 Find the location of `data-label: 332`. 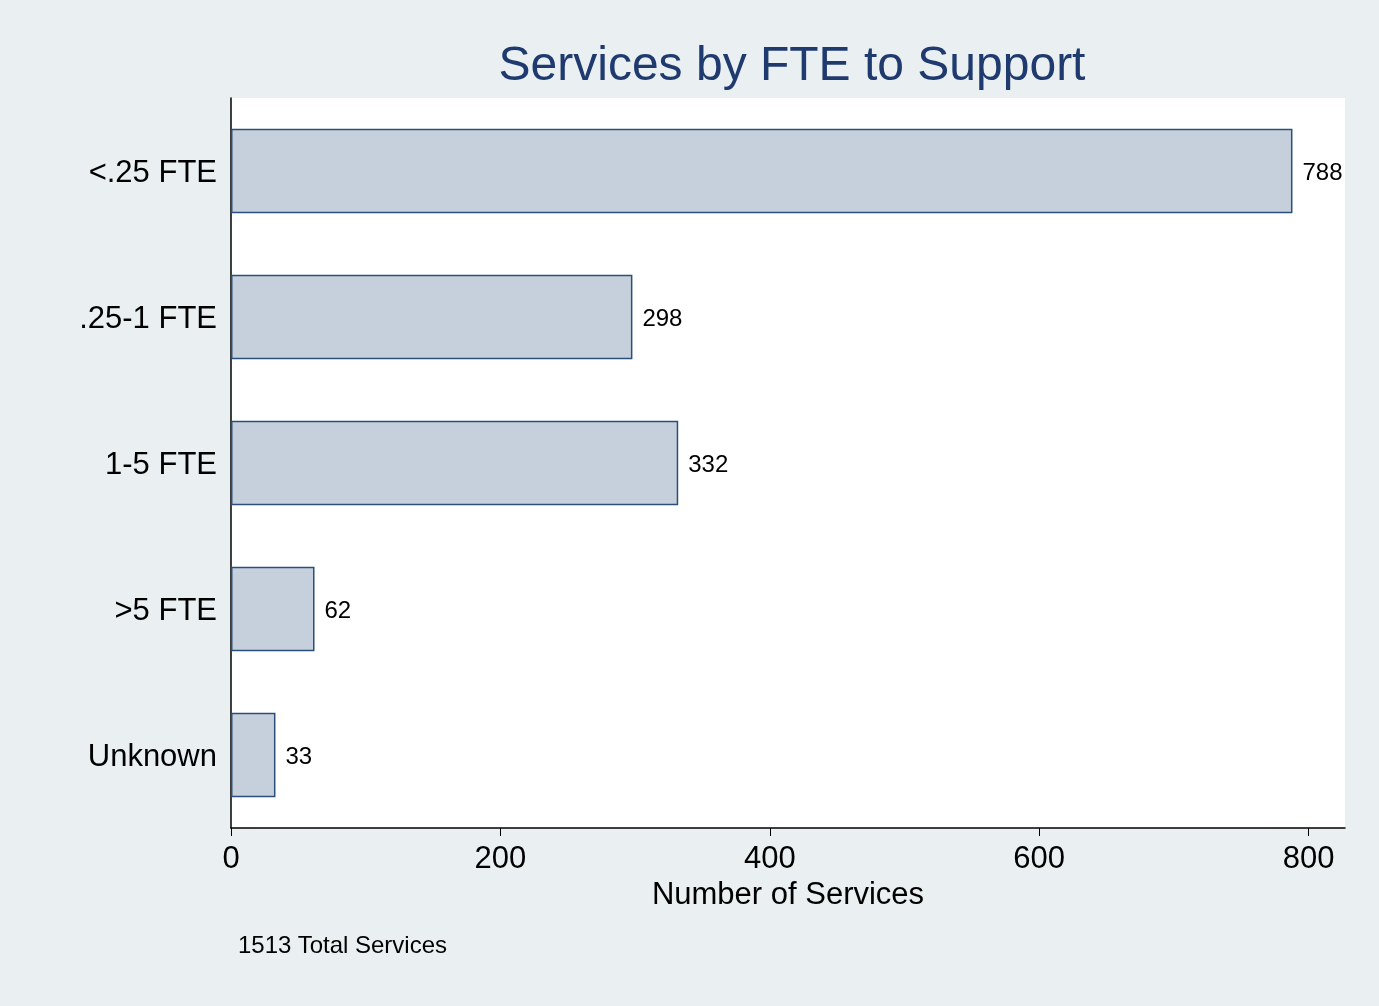

data-label: 332 is located at coordinates (708, 463).